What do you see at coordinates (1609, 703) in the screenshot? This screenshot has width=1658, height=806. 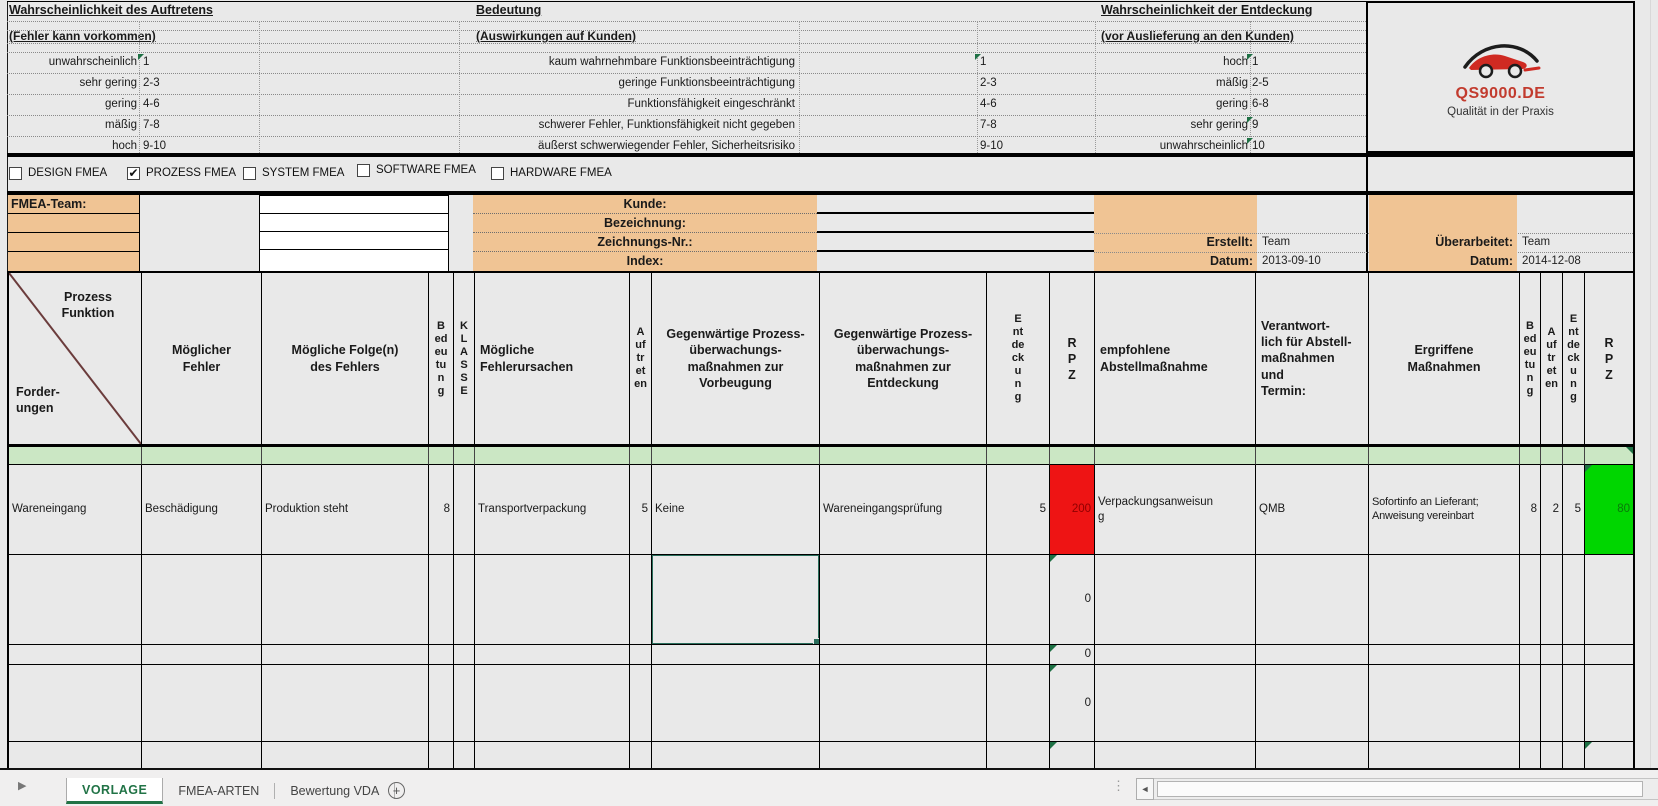 I see `cell-r4-c18` at bounding box center [1609, 703].